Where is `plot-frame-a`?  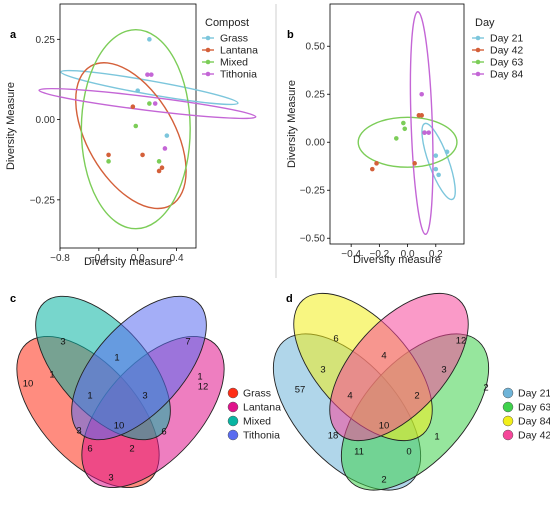 plot-frame-a is located at coordinates (128, 126).